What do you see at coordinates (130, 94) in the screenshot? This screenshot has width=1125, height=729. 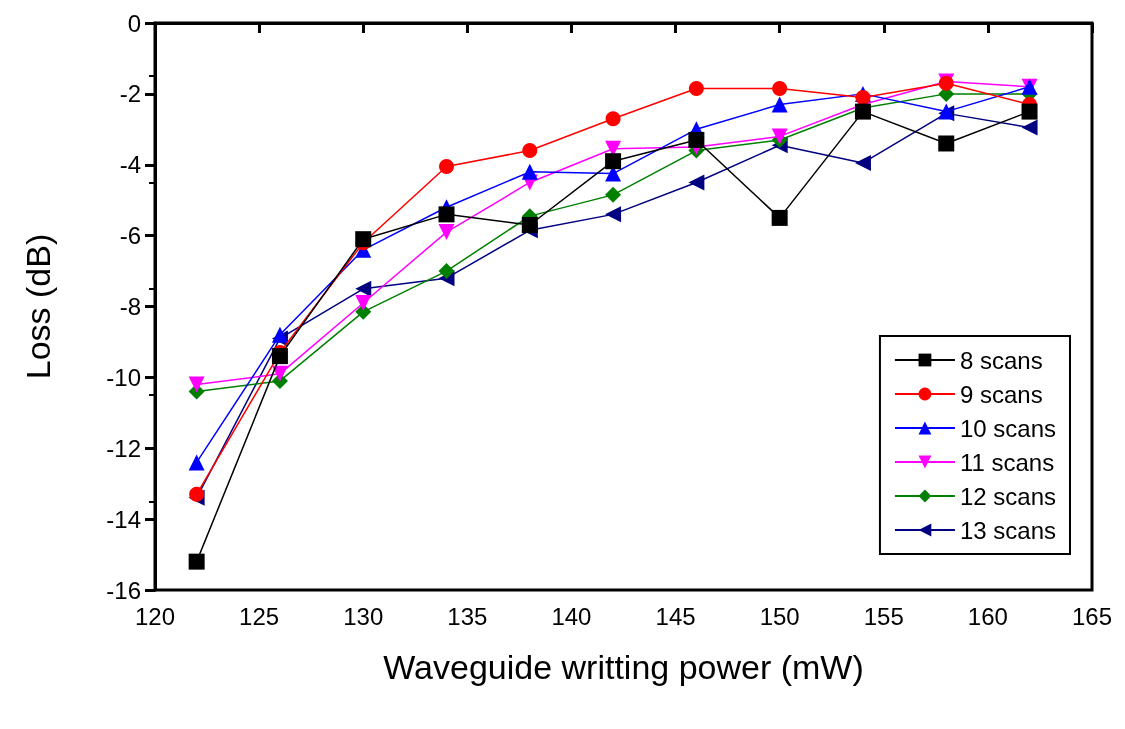 I see `y-tick-label: -2` at bounding box center [130, 94].